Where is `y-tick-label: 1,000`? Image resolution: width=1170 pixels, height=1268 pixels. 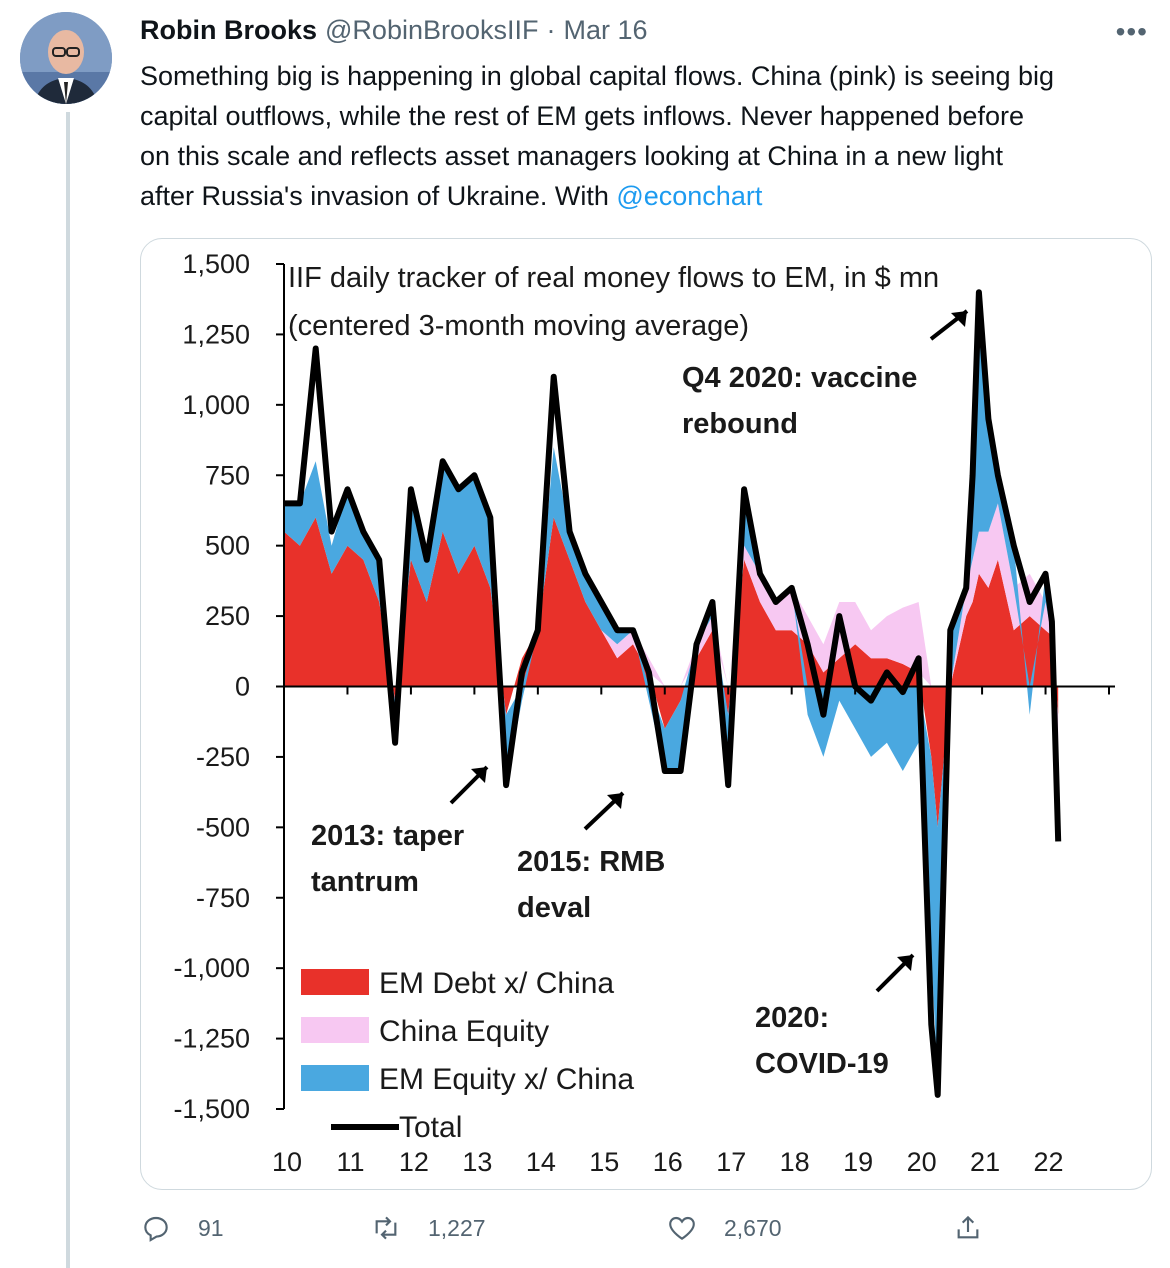 y-tick-label: 1,000 is located at coordinates (216, 405).